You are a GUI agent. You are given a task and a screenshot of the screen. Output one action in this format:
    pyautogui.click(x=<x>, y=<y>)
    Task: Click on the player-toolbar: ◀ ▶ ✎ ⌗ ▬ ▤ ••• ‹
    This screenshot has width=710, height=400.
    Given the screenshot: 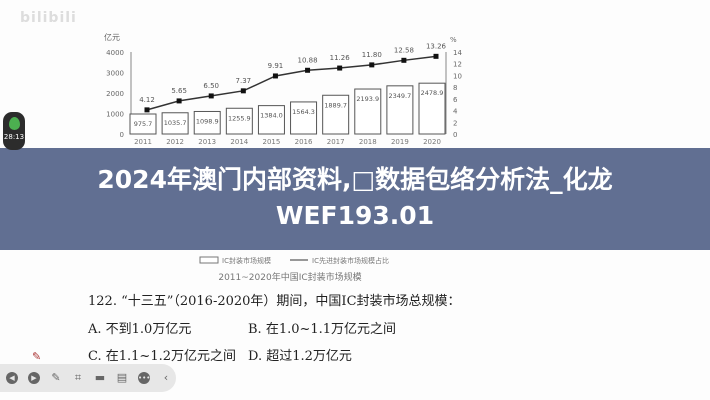 What is the action you would take?
    pyautogui.click(x=88, y=378)
    